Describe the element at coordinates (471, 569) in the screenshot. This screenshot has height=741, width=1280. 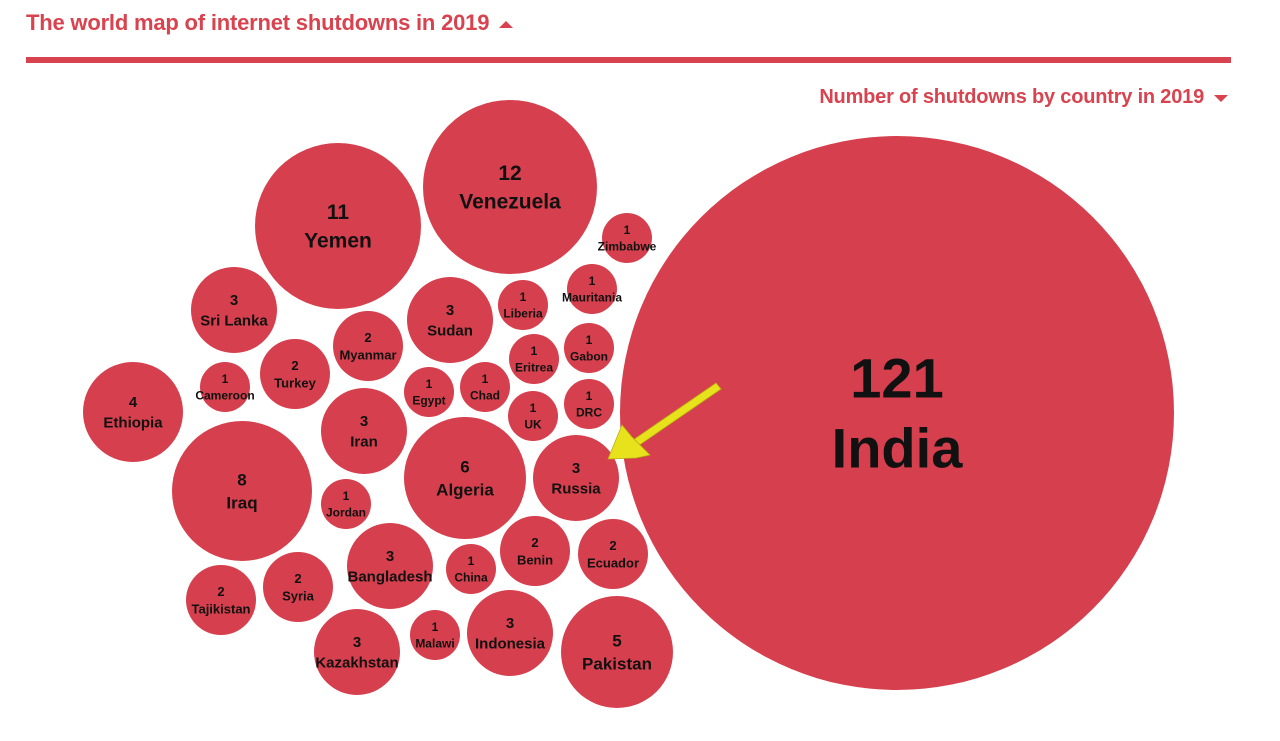
I see `bubble-china: 1 China` at that location.